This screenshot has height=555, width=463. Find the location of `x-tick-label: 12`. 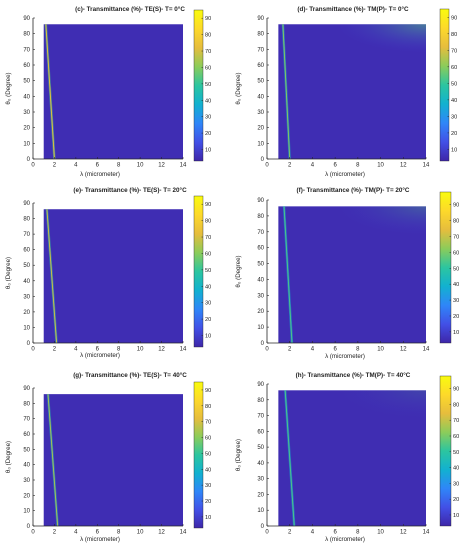

x-tick-label: 12 is located at coordinates (403, 533).